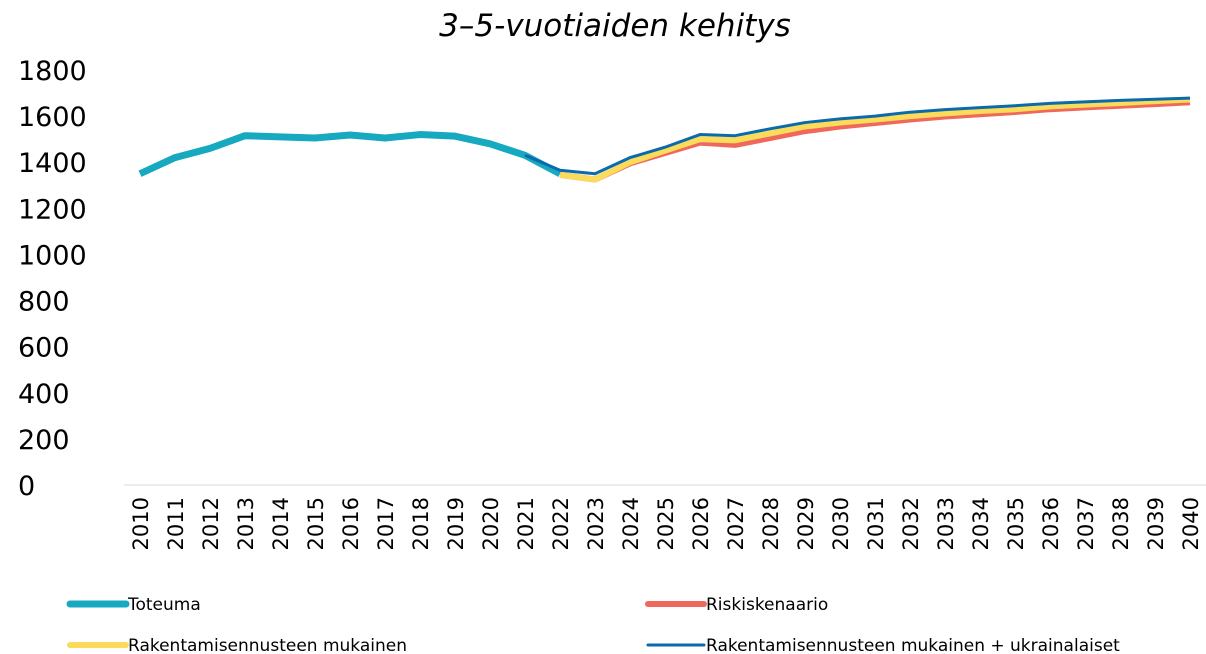  Describe the element at coordinates (44, 348) in the screenshot. I see `y-tick-label: 600` at that location.